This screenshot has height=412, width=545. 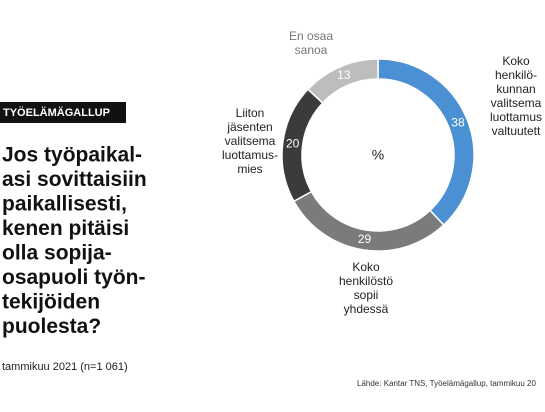 What do you see at coordinates (366, 295) in the screenshot?
I see `category-label-line: sopii` at bounding box center [366, 295].